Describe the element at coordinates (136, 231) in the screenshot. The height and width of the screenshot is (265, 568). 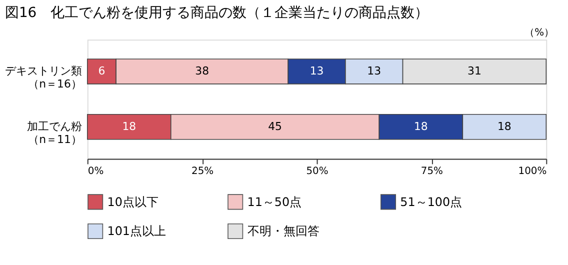
I see `legend-label: 101点以上` at that location.